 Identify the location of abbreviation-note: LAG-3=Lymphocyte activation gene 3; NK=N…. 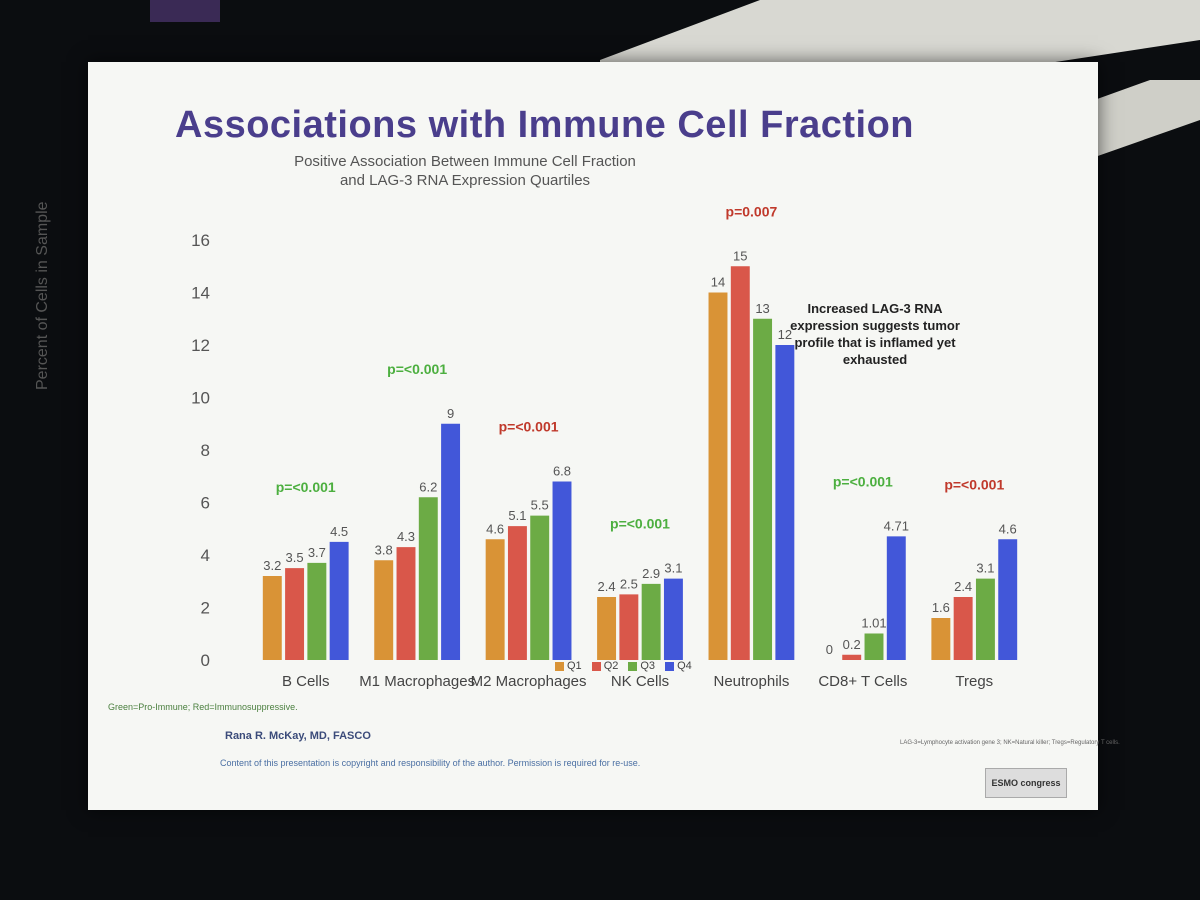
(1010, 743).